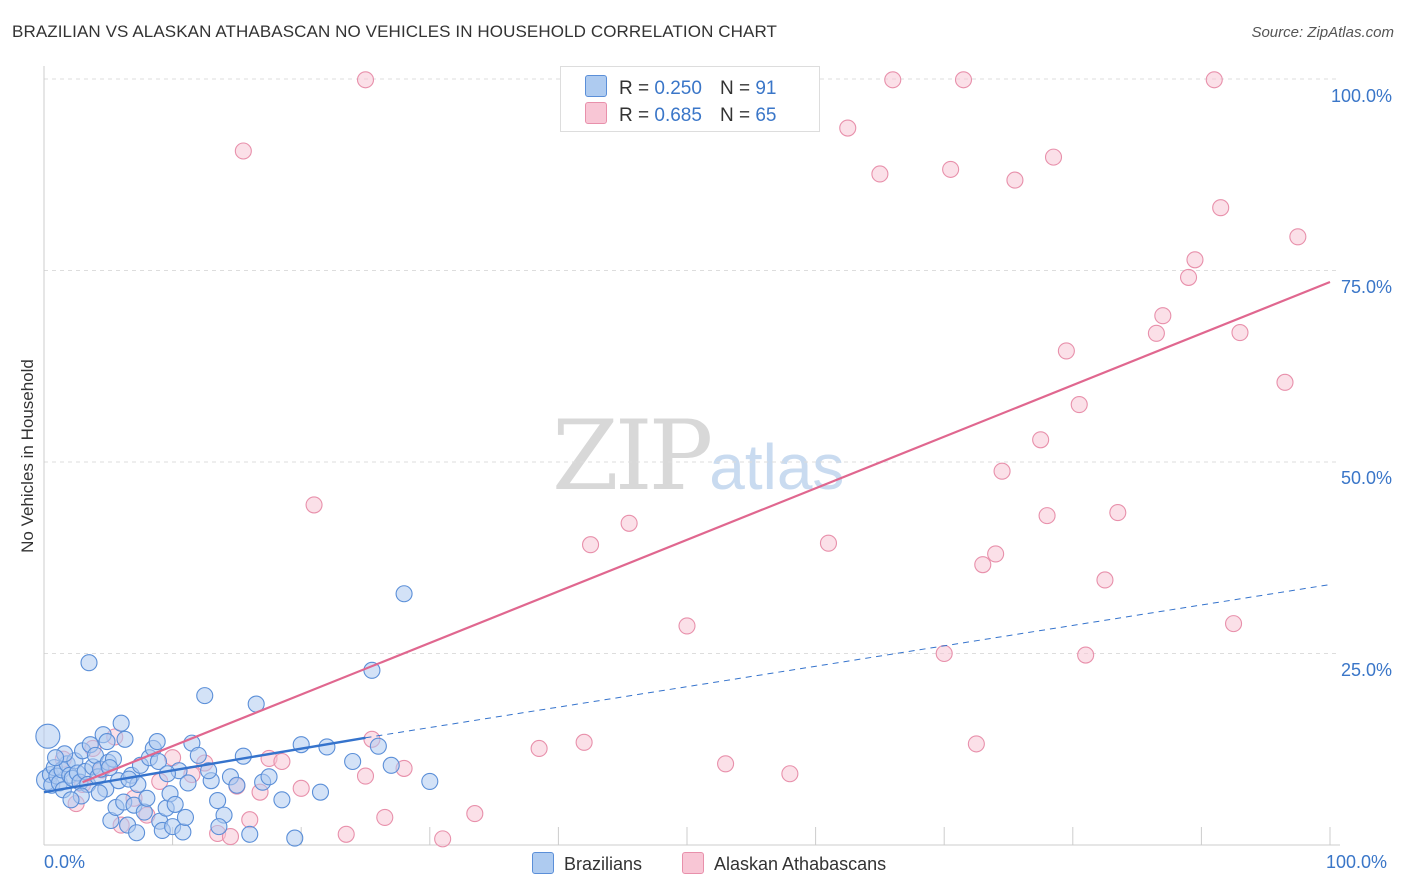 The image size is (1406, 892). Describe the element at coordinates (1357, 862) in the screenshot. I see `x-tick-label-max: 100.0%` at that location.